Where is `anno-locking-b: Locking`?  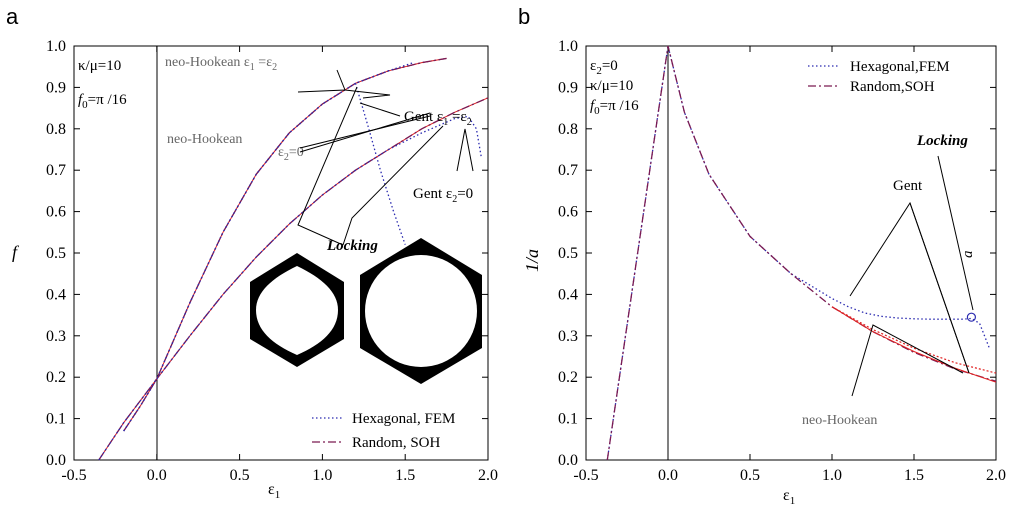
anno-locking-b: Locking is located at coordinates (942, 141).